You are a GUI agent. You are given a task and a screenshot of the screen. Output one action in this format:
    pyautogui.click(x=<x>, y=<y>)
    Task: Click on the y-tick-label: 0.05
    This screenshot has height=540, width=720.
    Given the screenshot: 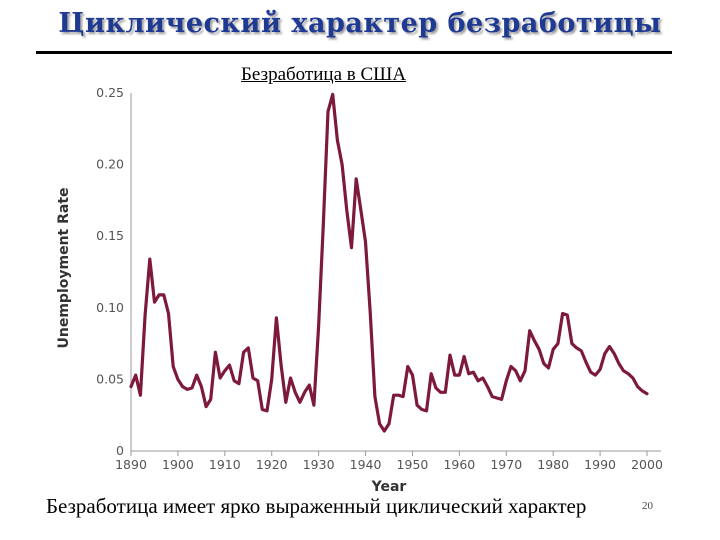 What is the action you would take?
    pyautogui.click(x=110, y=378)
    